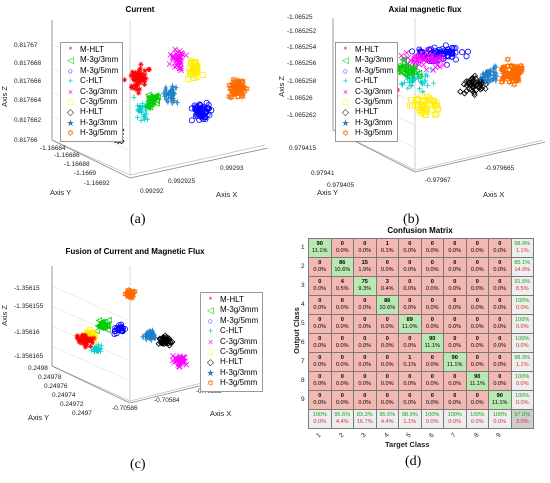  I want to click on series-m-hlt, so click(136, 78).